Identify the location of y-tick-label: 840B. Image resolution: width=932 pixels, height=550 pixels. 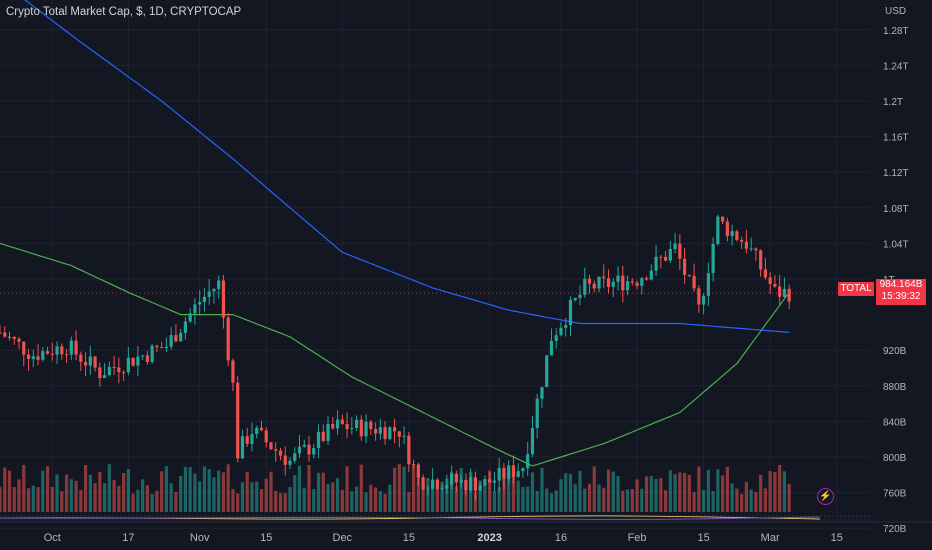
(895, 422).